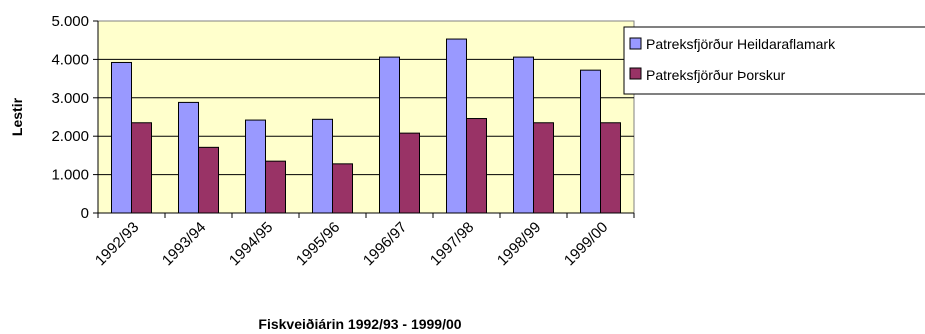 Image resolution: width=925 pixels, height=334 pixels. What do you see at coordinates (17, 116) in the screenshot?
I see `y-axis-label: Lestir` at bounding box center [17, 116].